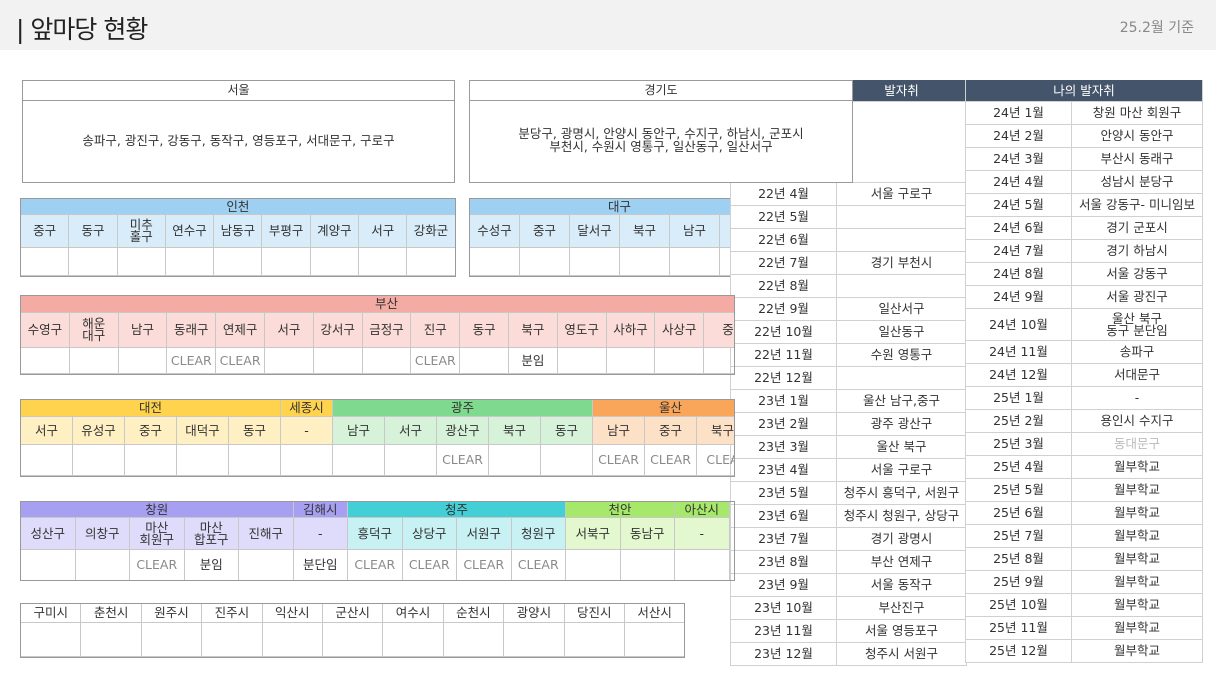  I want to click on history-place-cell: 송파구, so click(1137, 352).